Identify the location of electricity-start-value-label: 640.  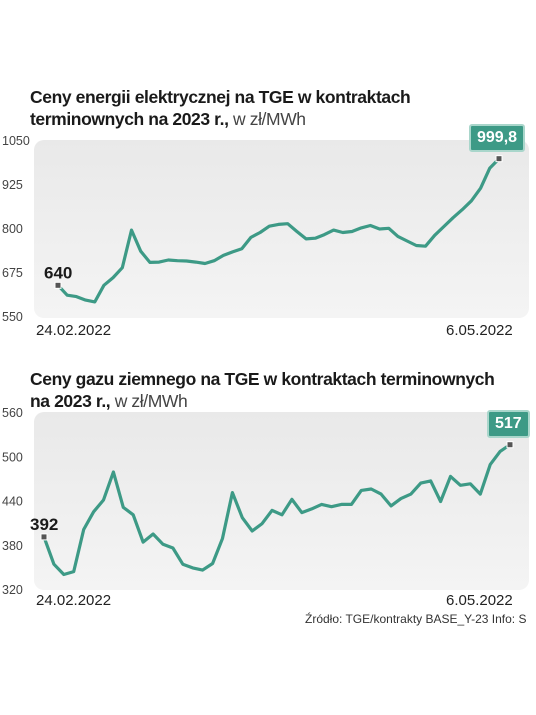
(58, 272).